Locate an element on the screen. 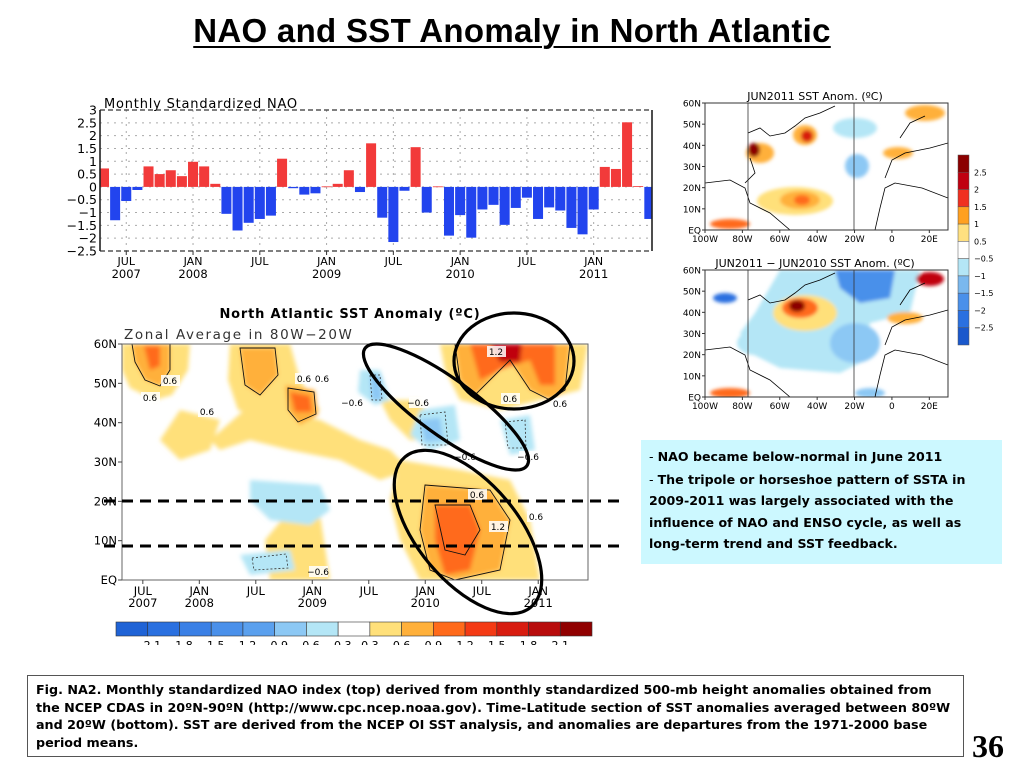 Image resolution: width=1024 pixels, height=768 pixels. nao-bar-Aug08 is located at coordinates (270, 201).